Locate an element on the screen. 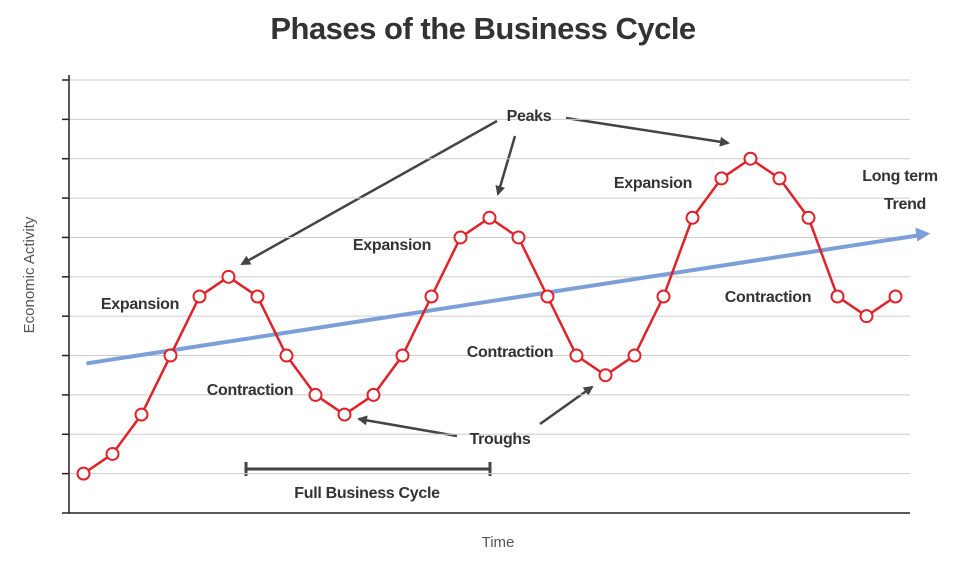 This screenshot has height=568, width=959. trend-label: Trend is located at coordinates (905, 204).